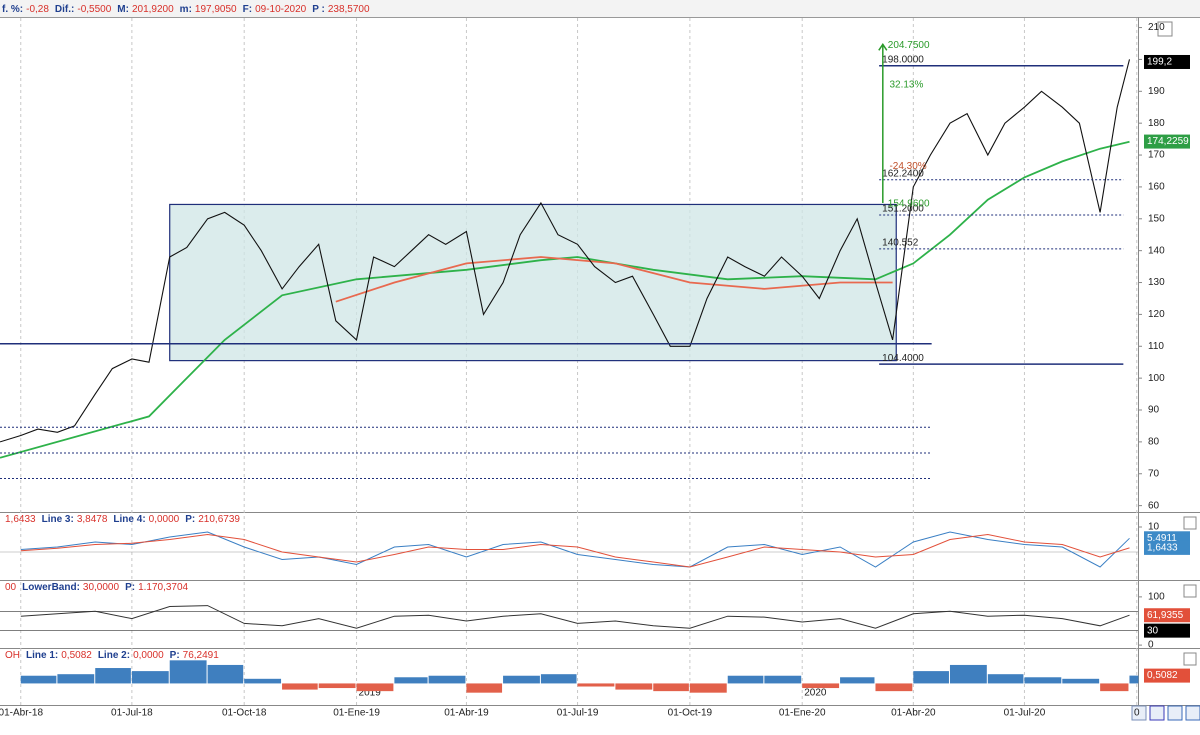 This screenshot has height=735, width=1200. What do you see at coordinates (600, 8) in the screenshot?
I see `header-bar` at bounding box center [600, 8].